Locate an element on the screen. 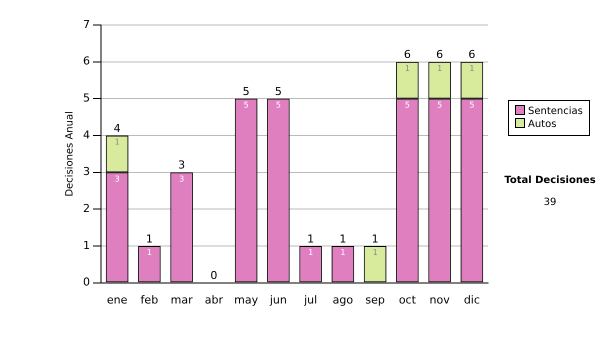 Image resolution: width=600 pixels, height=340 pixels. y-tick-label: 6 is located at coordinates (86, 61).